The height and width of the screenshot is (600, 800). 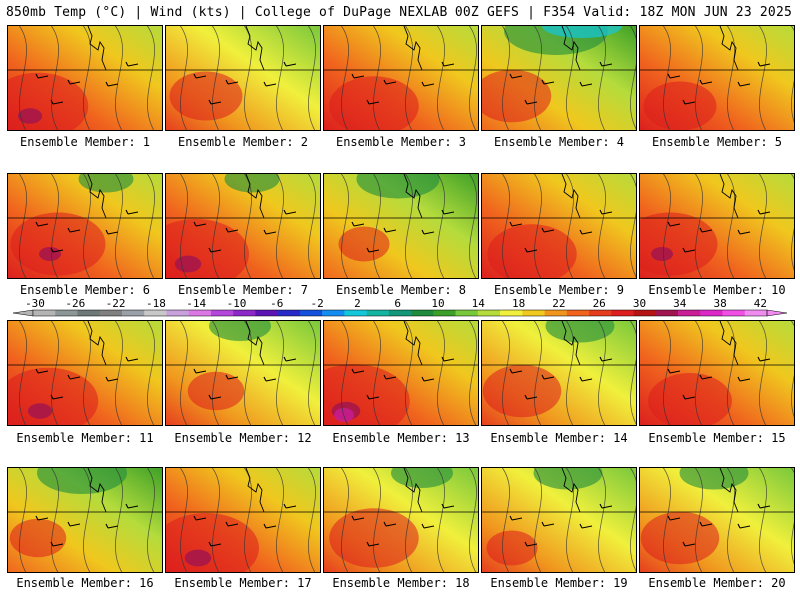 What do you see at coordinates (777, 313) in the screenshot?
I see `colorbar-arrow-right` at bounding box center [777, 313].